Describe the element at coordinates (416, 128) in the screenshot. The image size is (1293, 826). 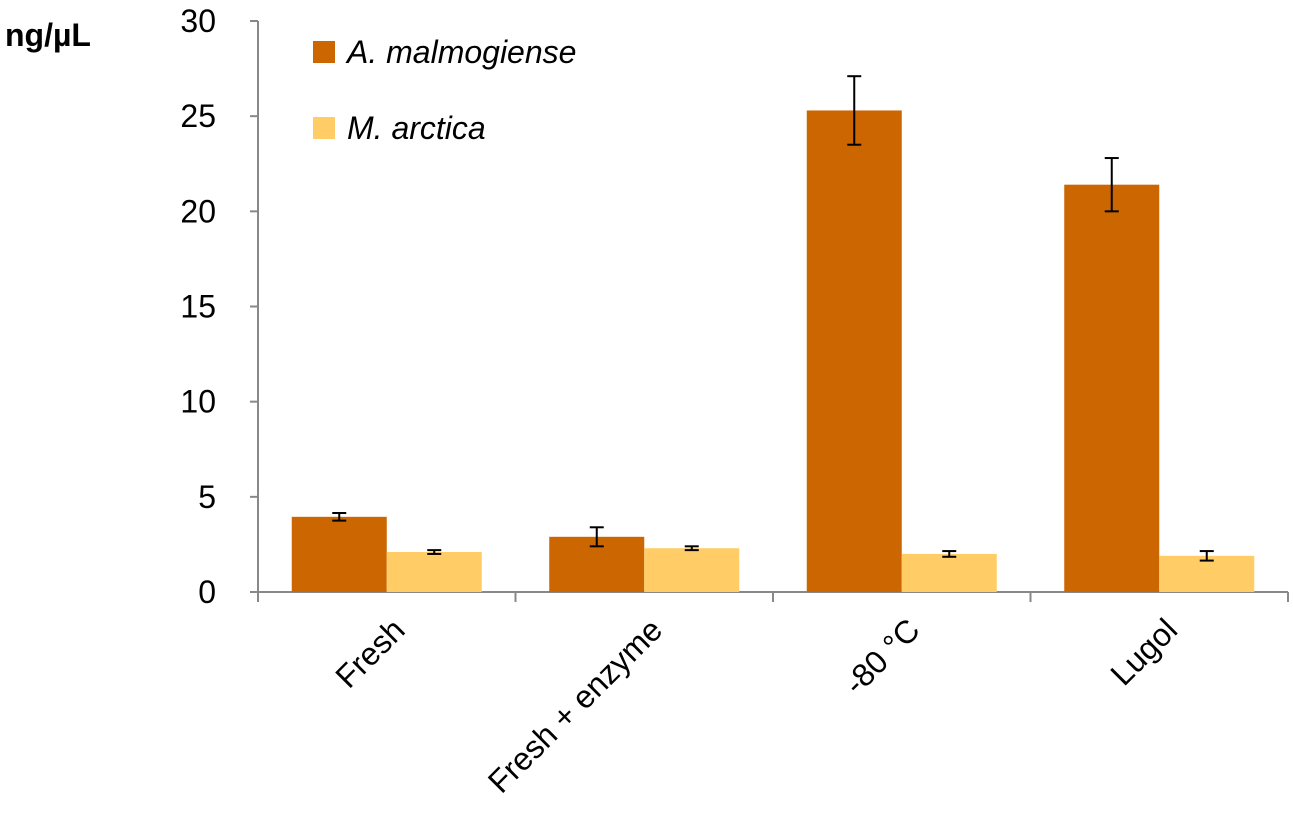
I see `legend-label: M. arctica` at that location.